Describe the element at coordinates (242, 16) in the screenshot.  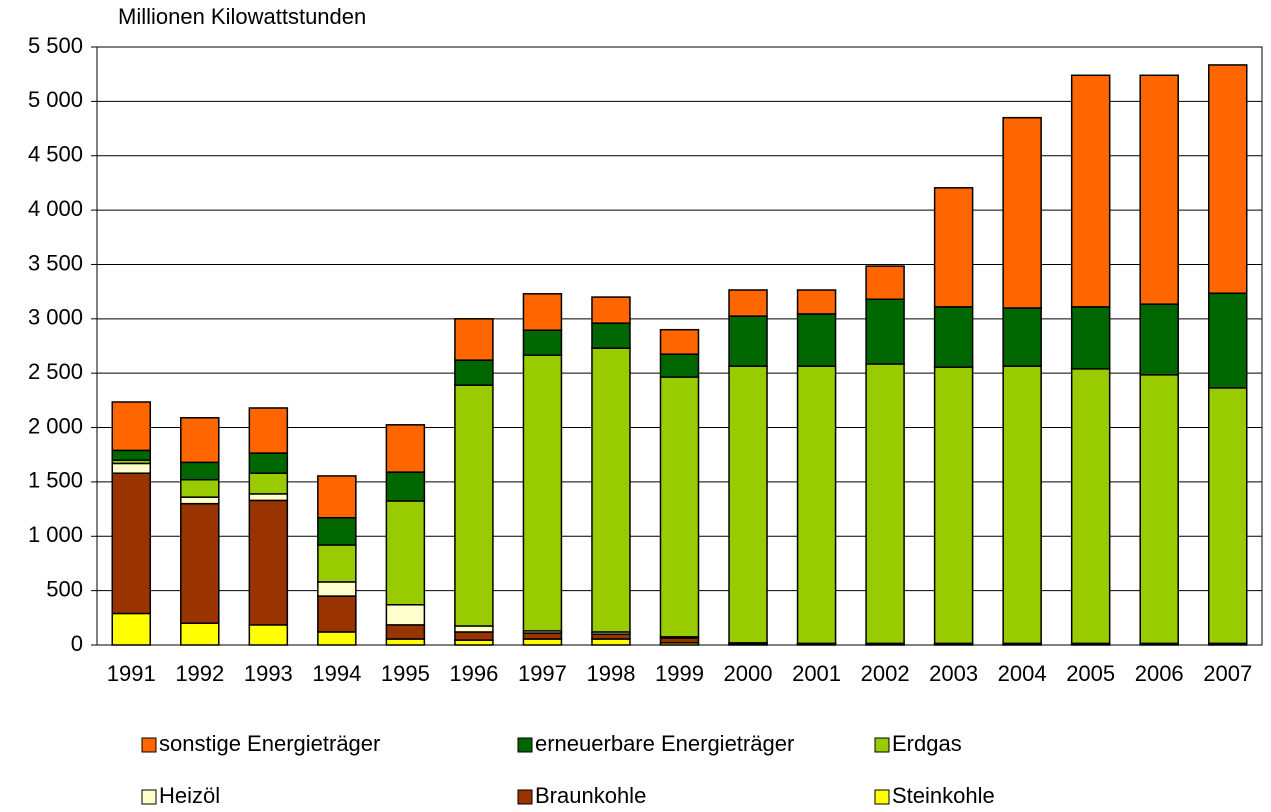
I see `y-axis-label: Millionen Kilowattstunden` at that location.